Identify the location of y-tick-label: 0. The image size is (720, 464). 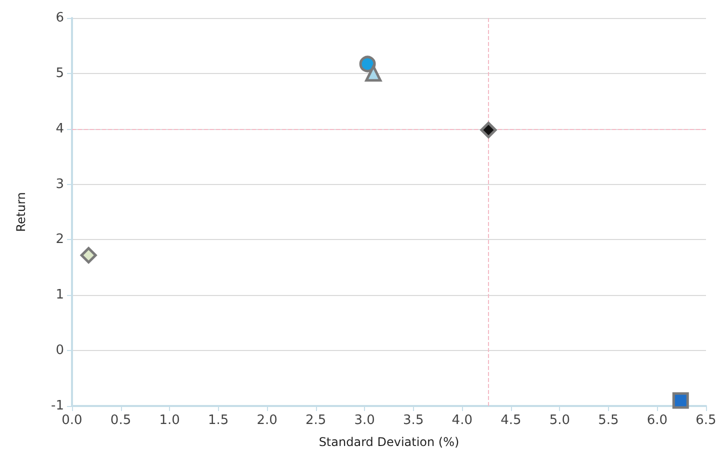
(60, 350).